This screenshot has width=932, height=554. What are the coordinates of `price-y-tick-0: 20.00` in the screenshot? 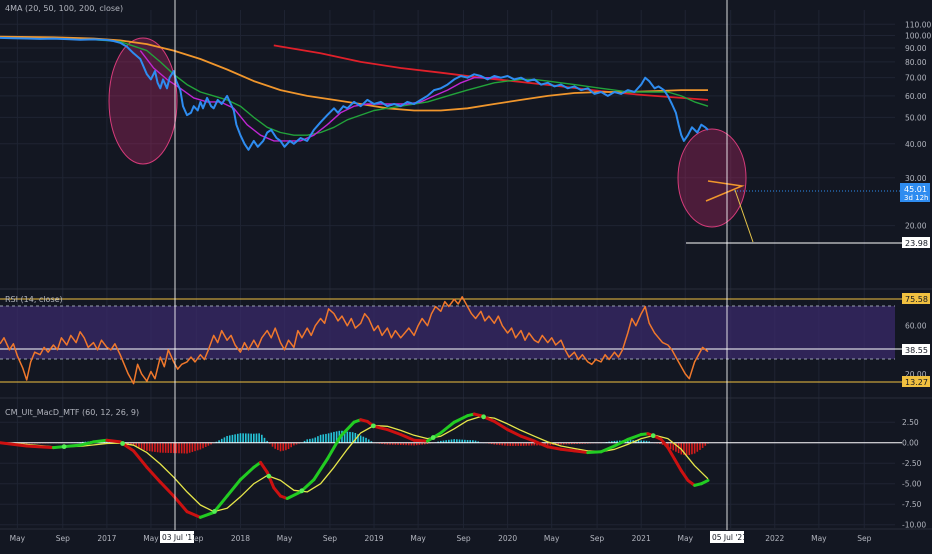 It's located at (916, 226).